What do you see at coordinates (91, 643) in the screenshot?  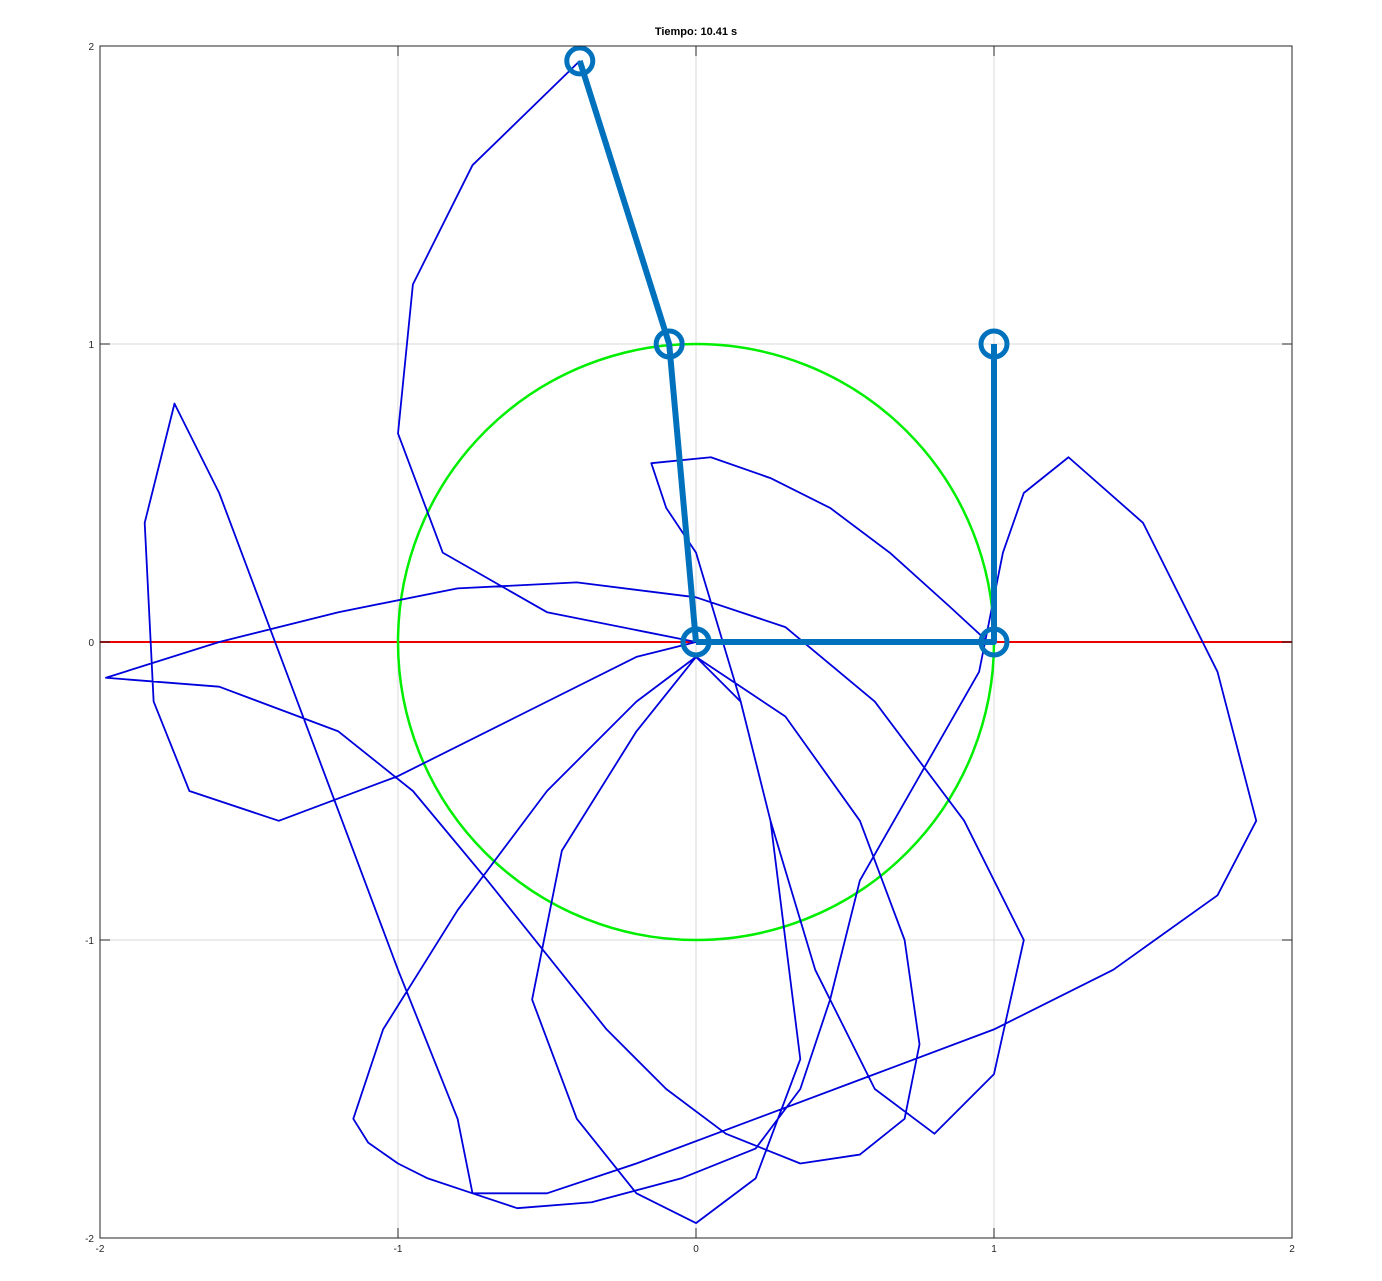 I see `y-tick-label: 0` at bounding box center [91, 643].